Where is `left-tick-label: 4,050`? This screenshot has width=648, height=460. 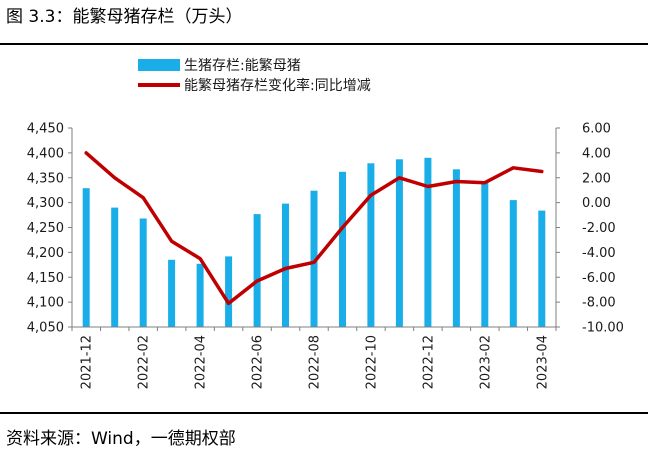
left-tick-label: 4,050 is located at coordinates (45, 328).